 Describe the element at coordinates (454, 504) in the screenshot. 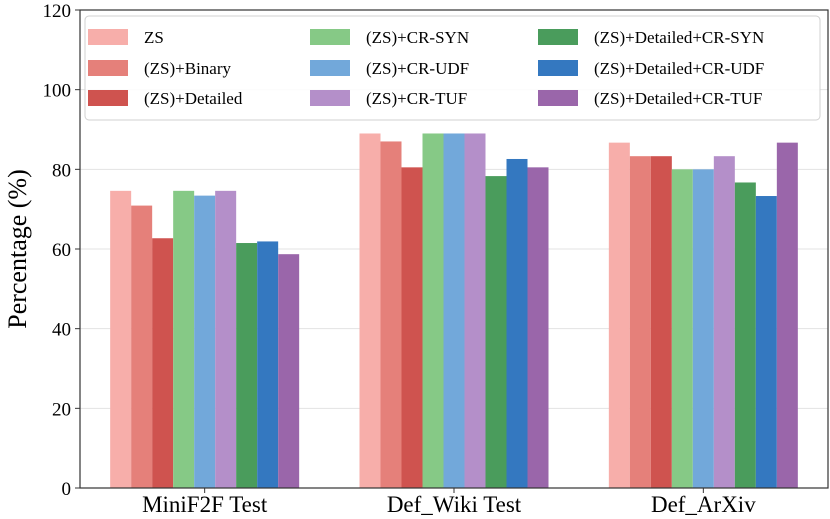

I see `x-tick-label: Def_Wiki Test` at that location.